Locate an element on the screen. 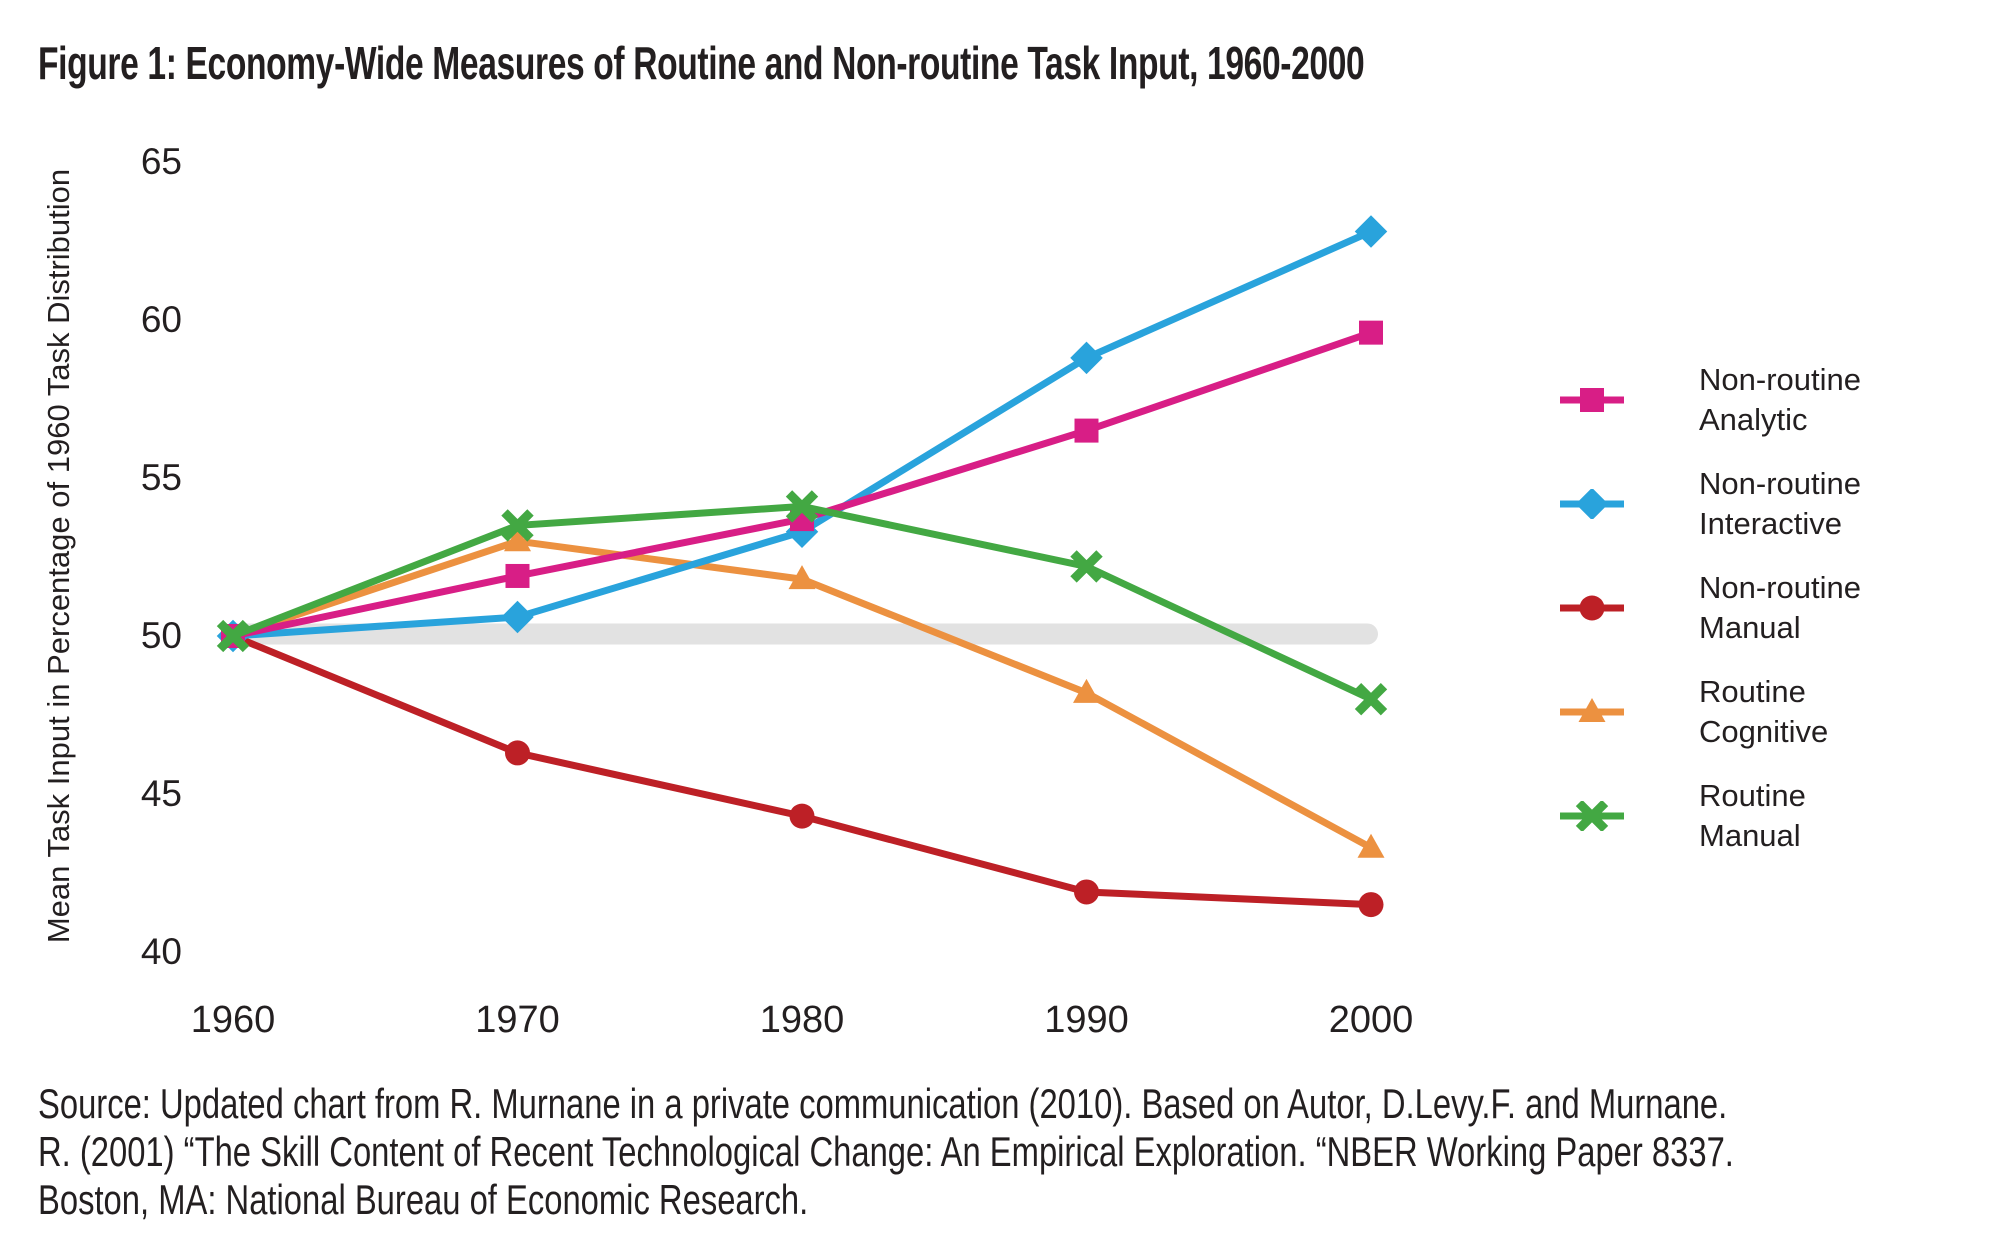 Image resolution: width=2000 pixels, height=1238 pixels. legend-item: Non-routine Interactive is located at coordinates (1709, 504).